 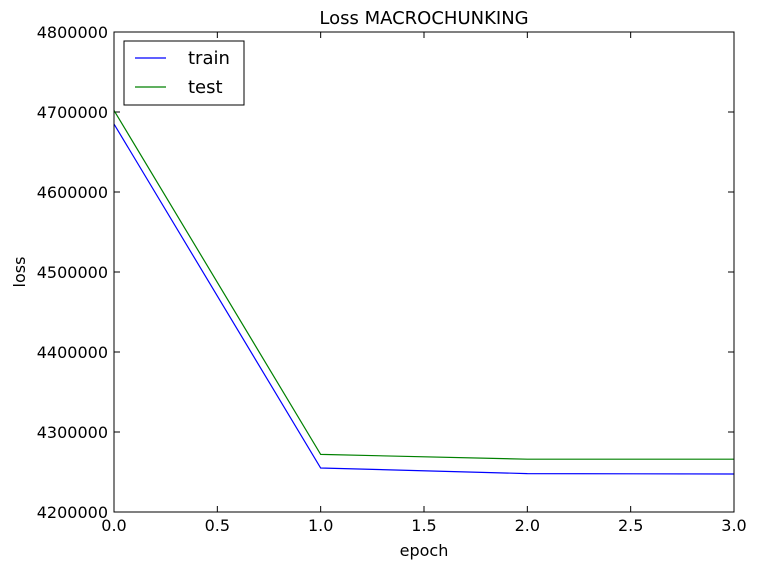 What do you see at coordinates (205, 87) in the screenshot?
I see `legend-label: test` at bounding box center [205, 87].